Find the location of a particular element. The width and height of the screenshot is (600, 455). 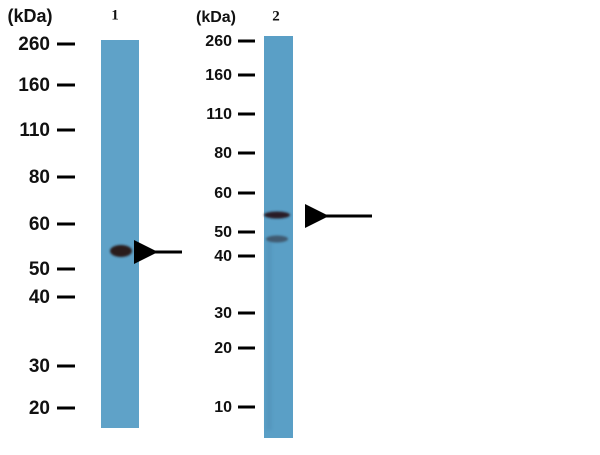

lane-label: 1 is located at coordinates (115, 15).